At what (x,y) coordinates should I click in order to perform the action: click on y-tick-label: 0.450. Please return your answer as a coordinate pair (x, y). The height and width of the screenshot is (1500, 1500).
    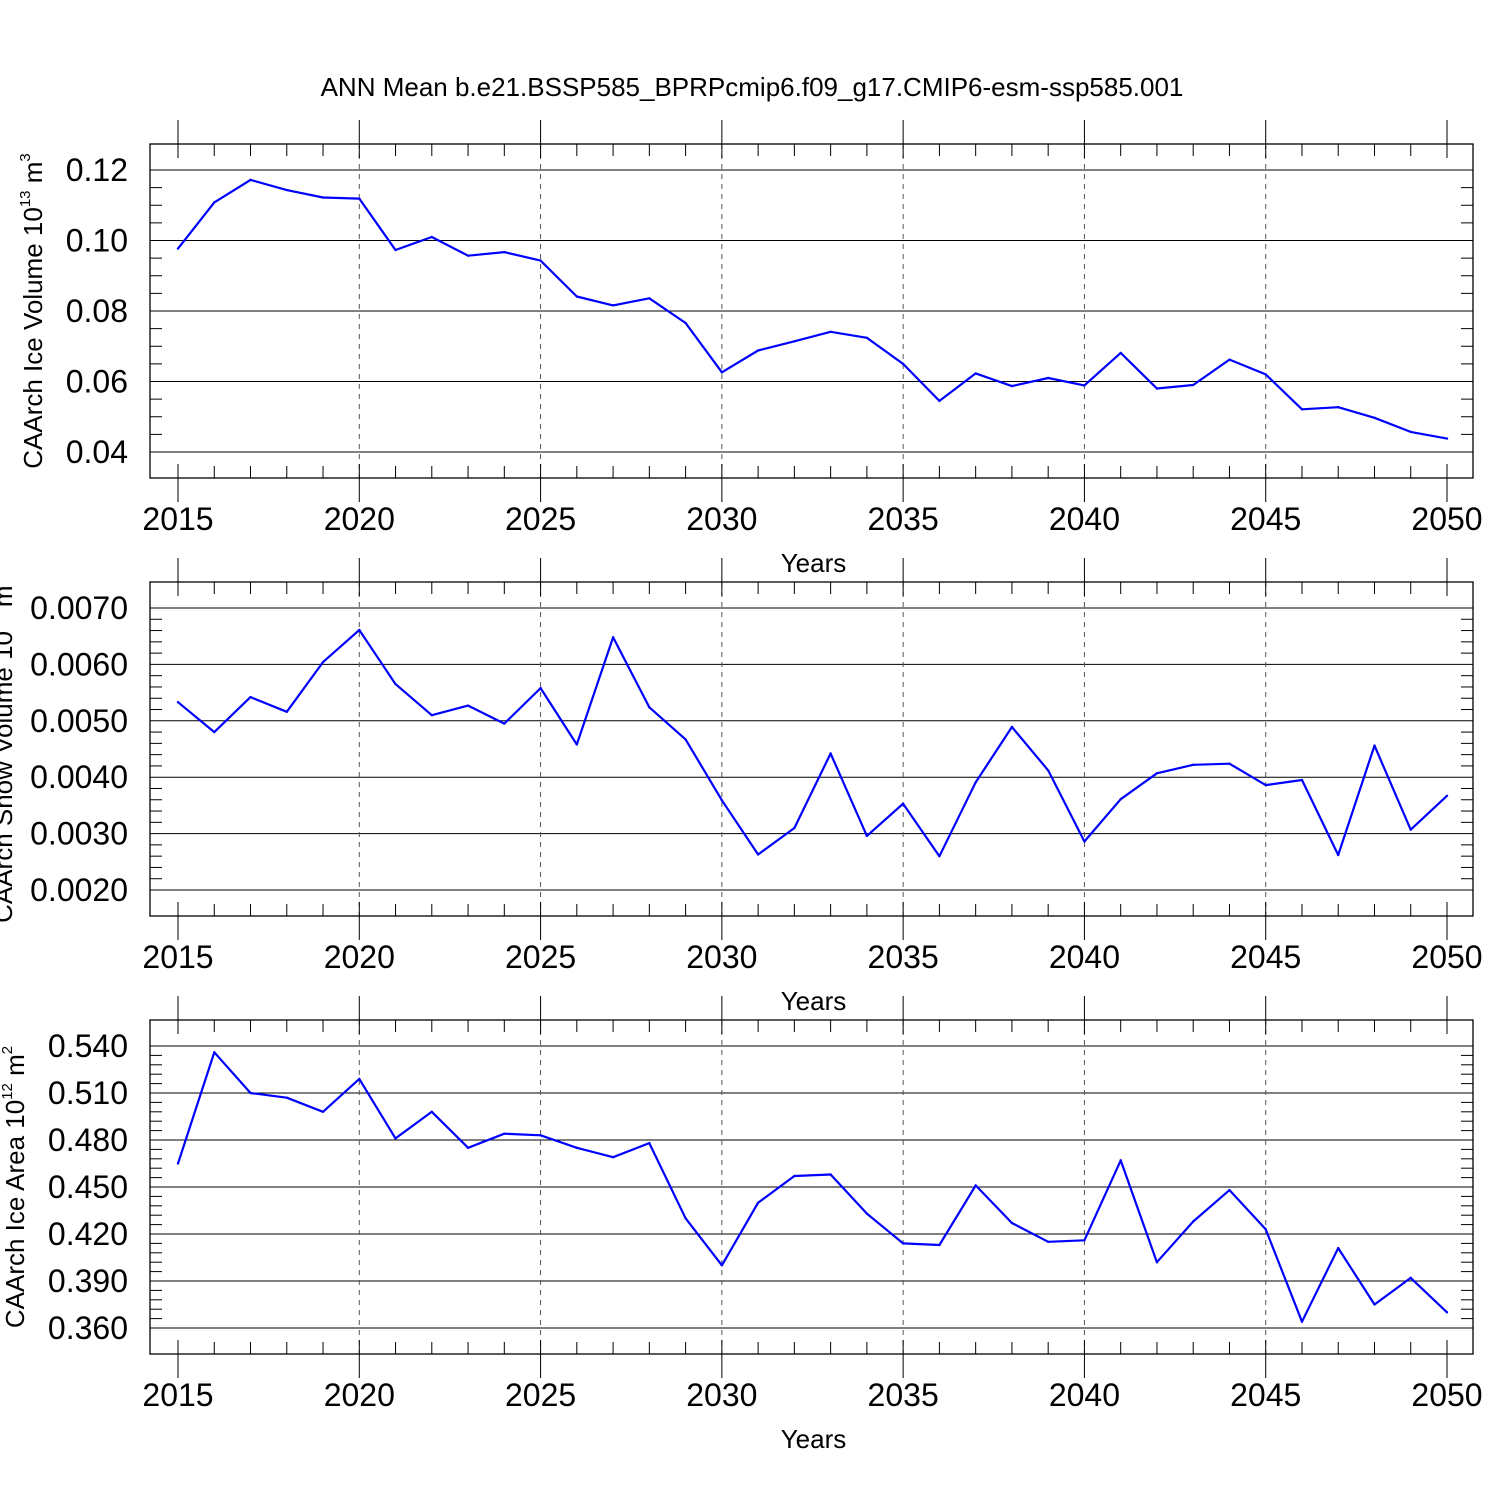
    Looking at the image, I should click on (88, 1187).